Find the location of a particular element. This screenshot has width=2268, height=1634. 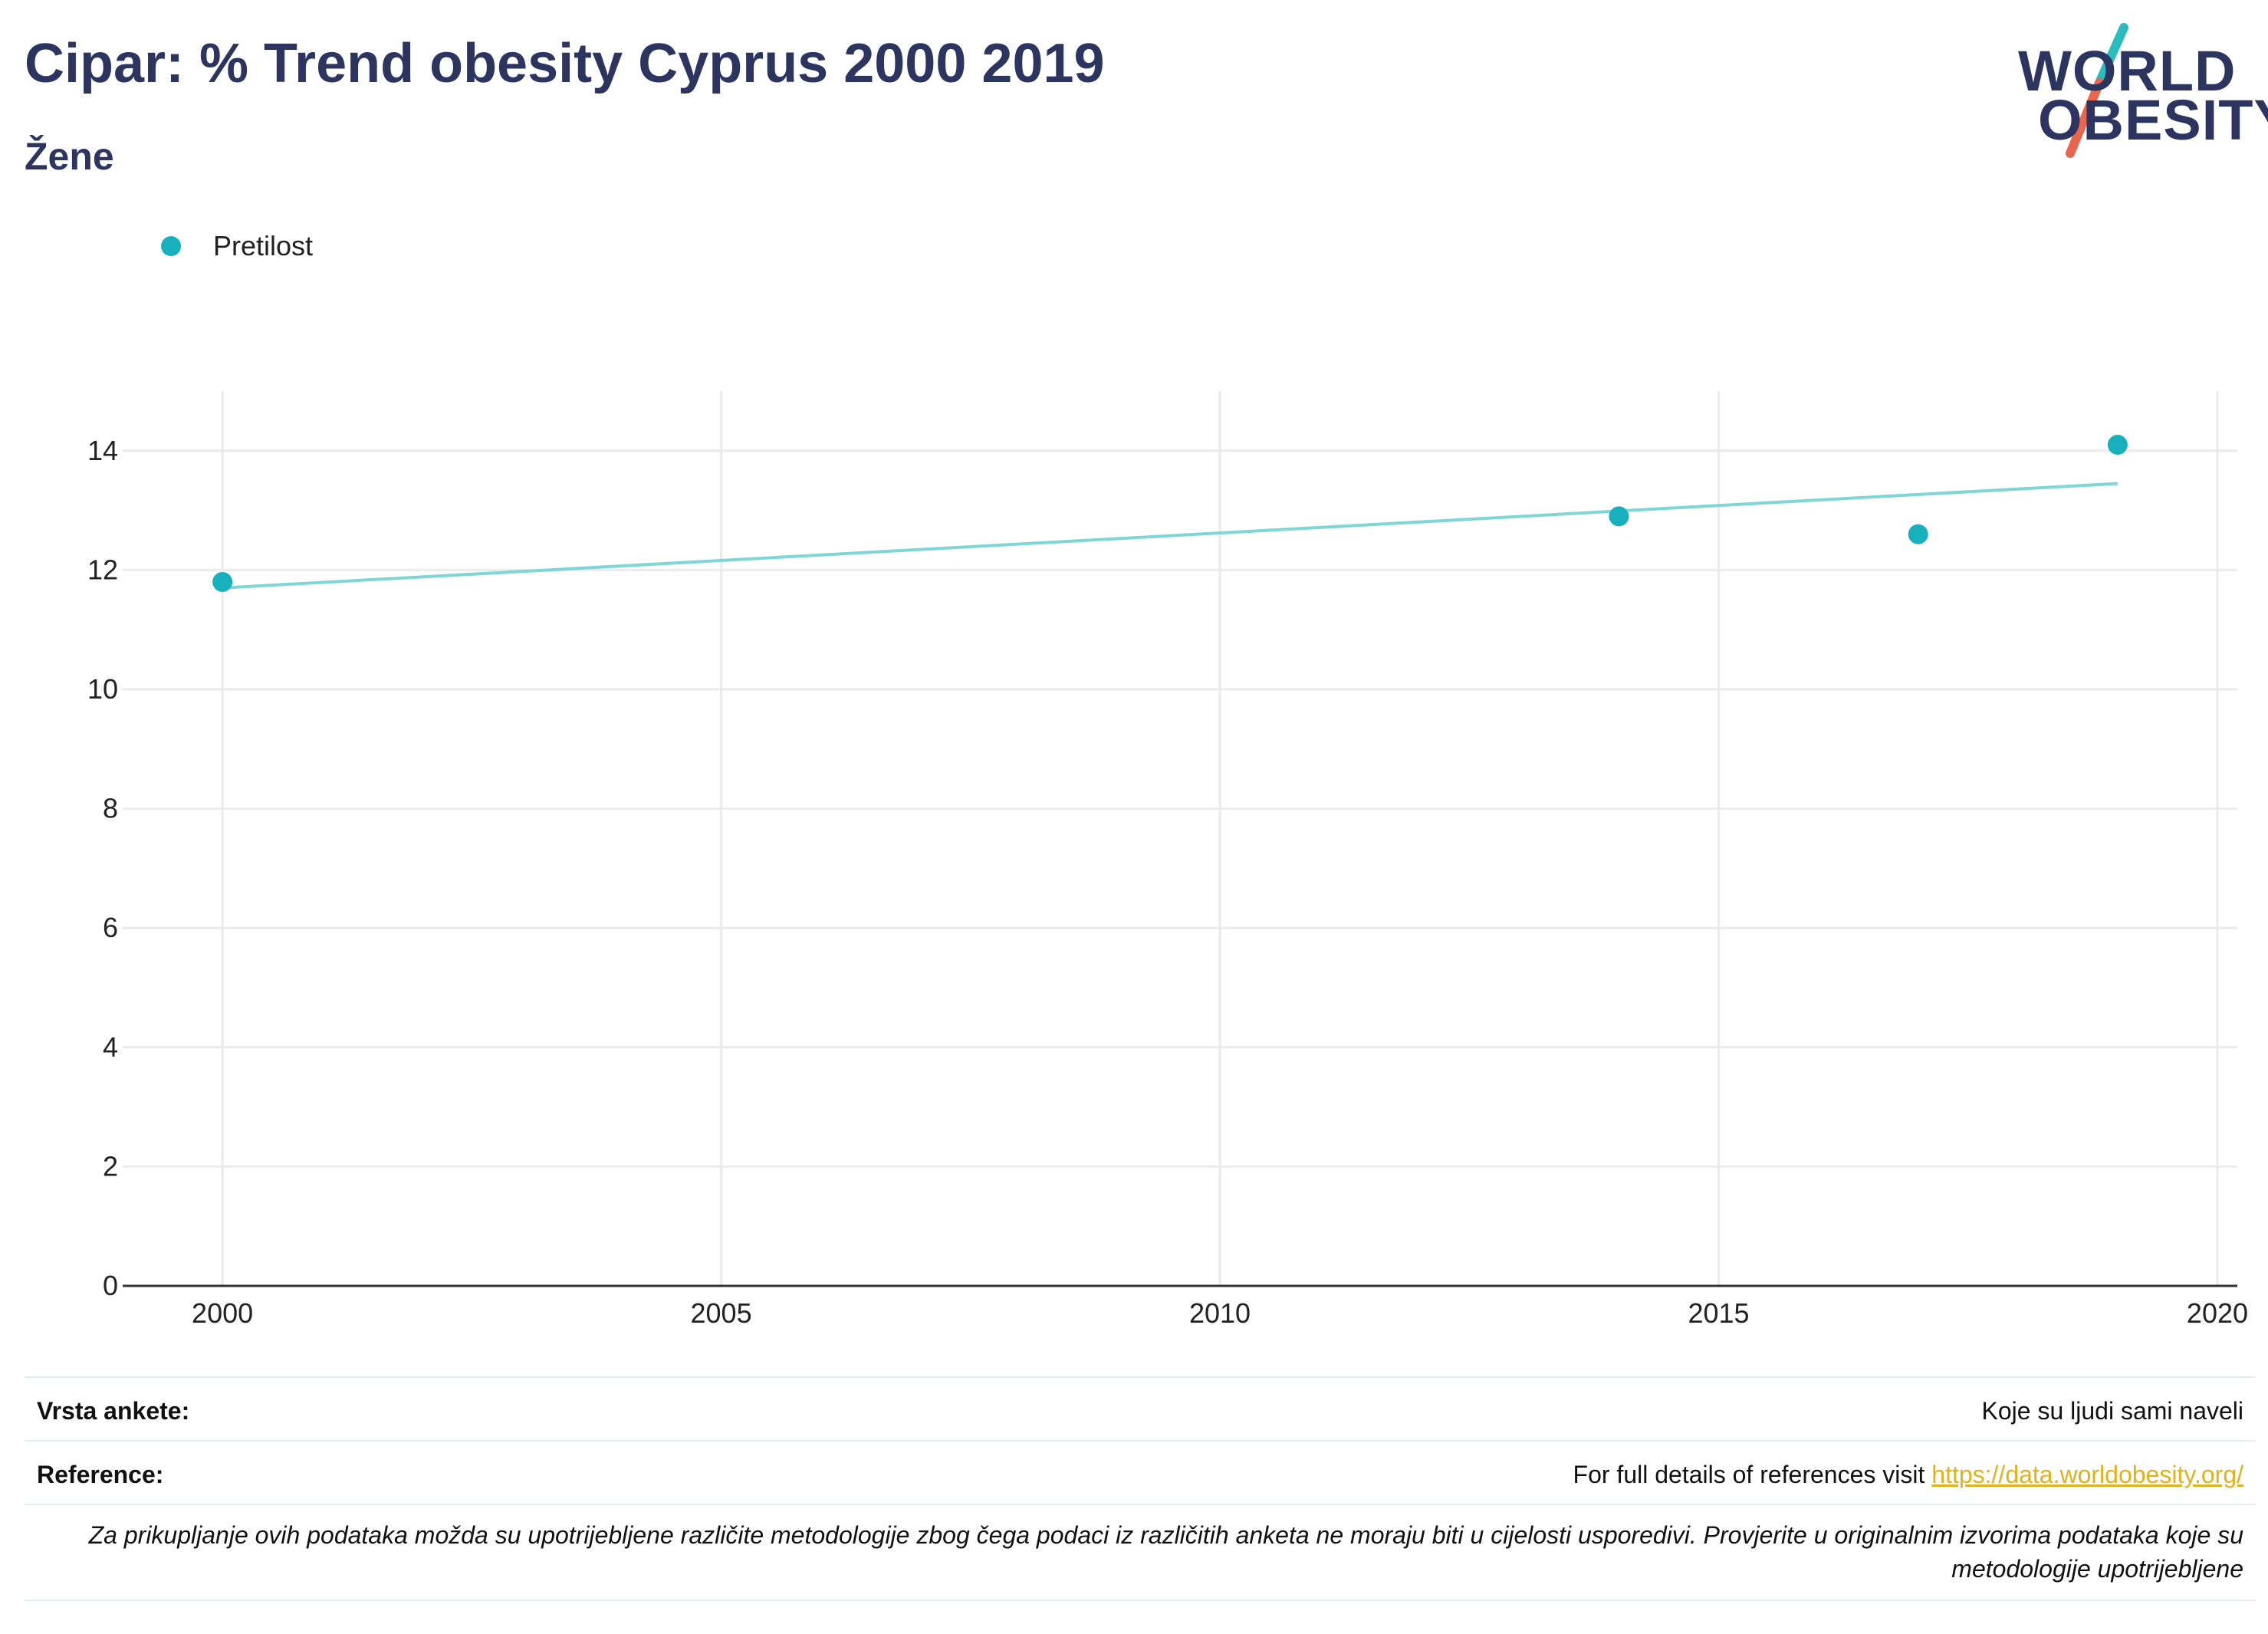

logo-slash-red is located at coordinates (2085, 118).